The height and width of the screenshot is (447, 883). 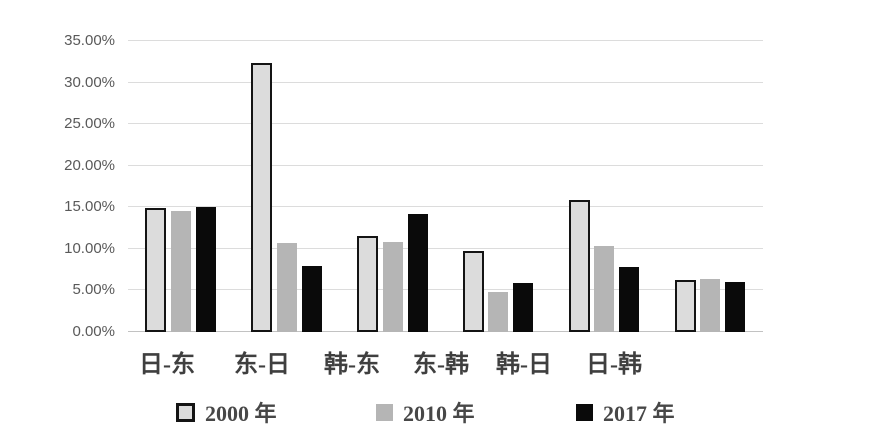 I want to click on legend-item: 2010 年, so click(x=425, y=412).